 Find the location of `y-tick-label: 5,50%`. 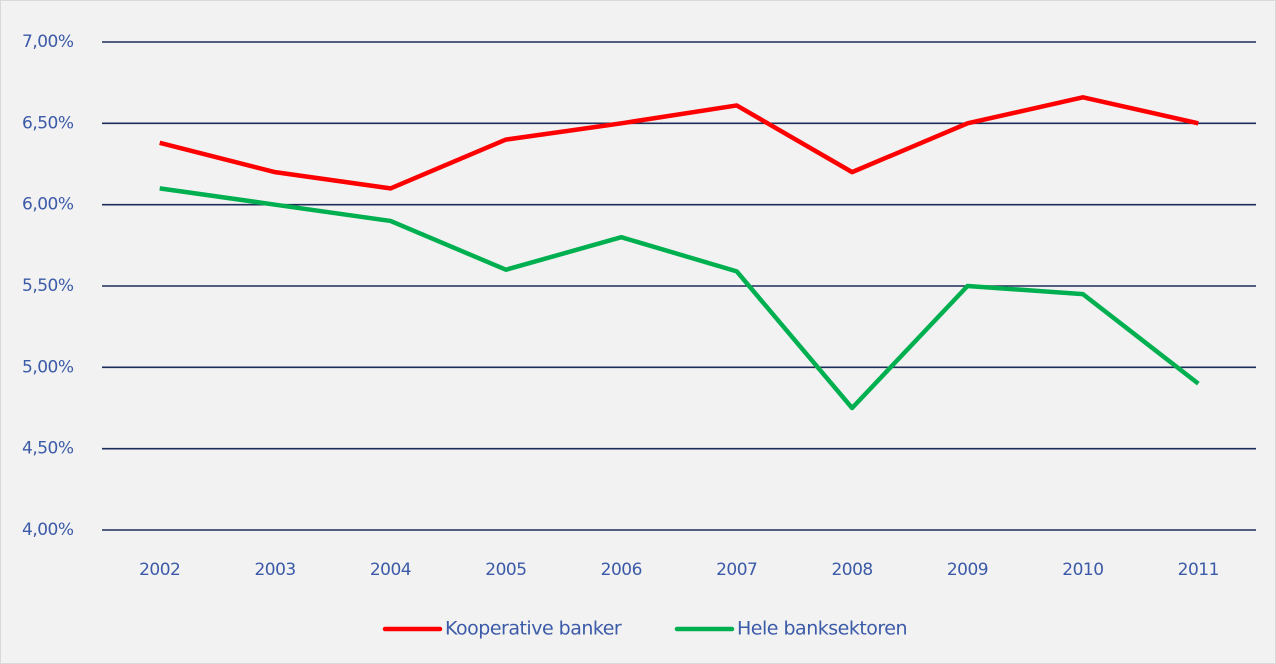

y-tick-label: 5,50% is located at coordinates (48, 286).